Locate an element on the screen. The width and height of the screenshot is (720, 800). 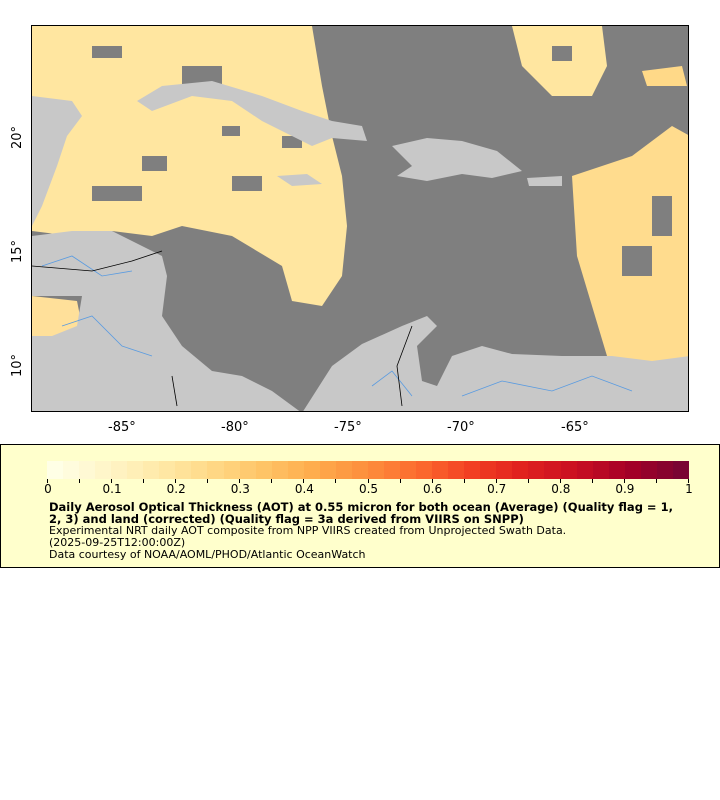
lon-tick-label: -85° is located at coordinates (122, 427).